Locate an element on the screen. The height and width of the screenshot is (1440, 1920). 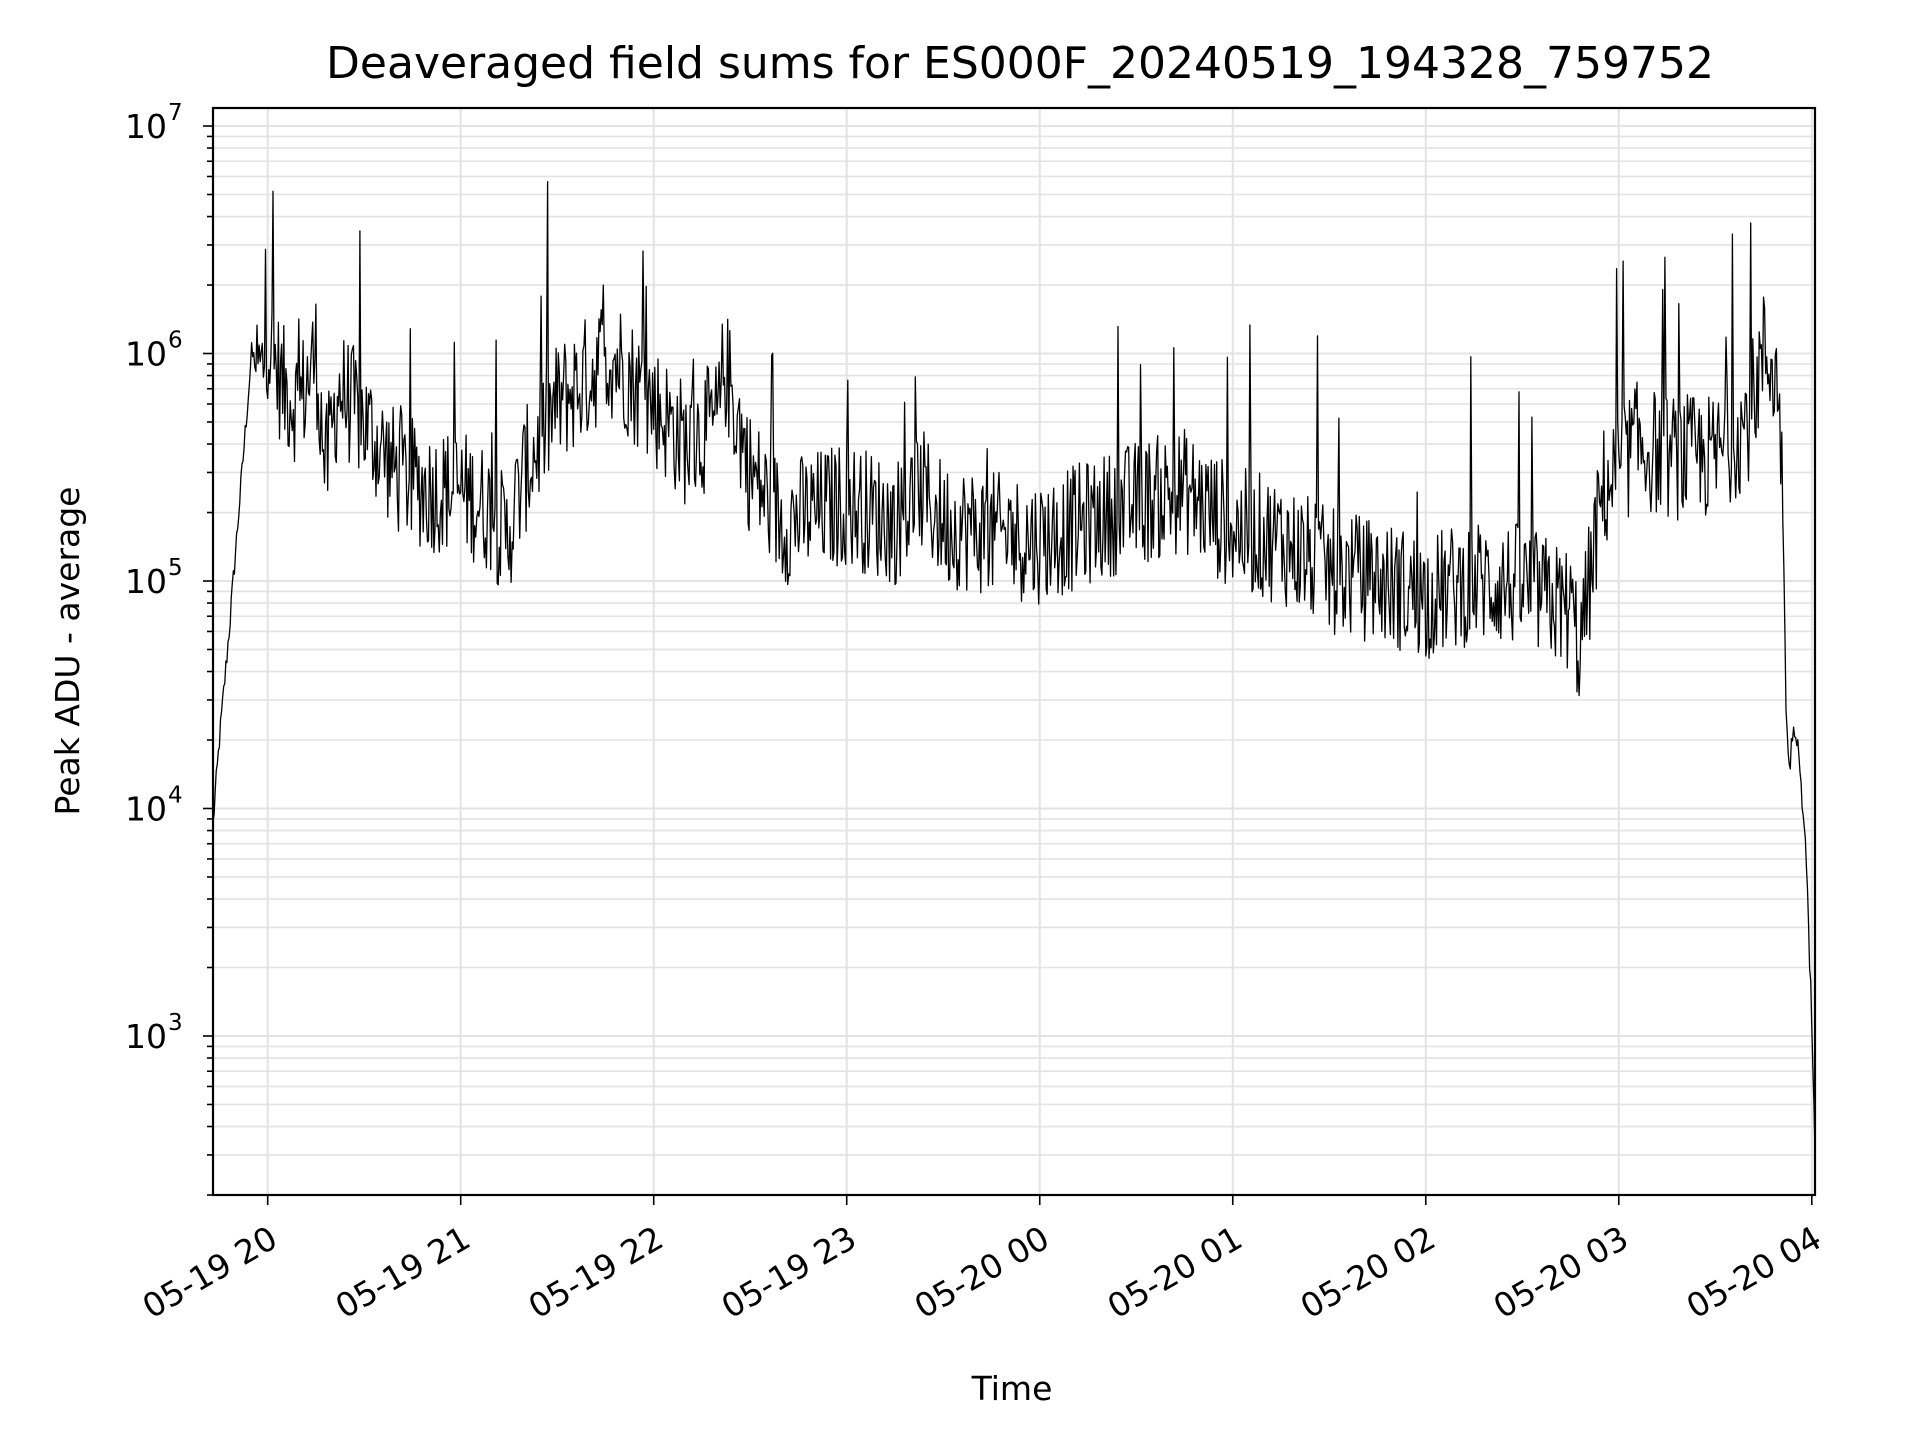
x-axis-label: Time is located at coordinates (1012, 1388).